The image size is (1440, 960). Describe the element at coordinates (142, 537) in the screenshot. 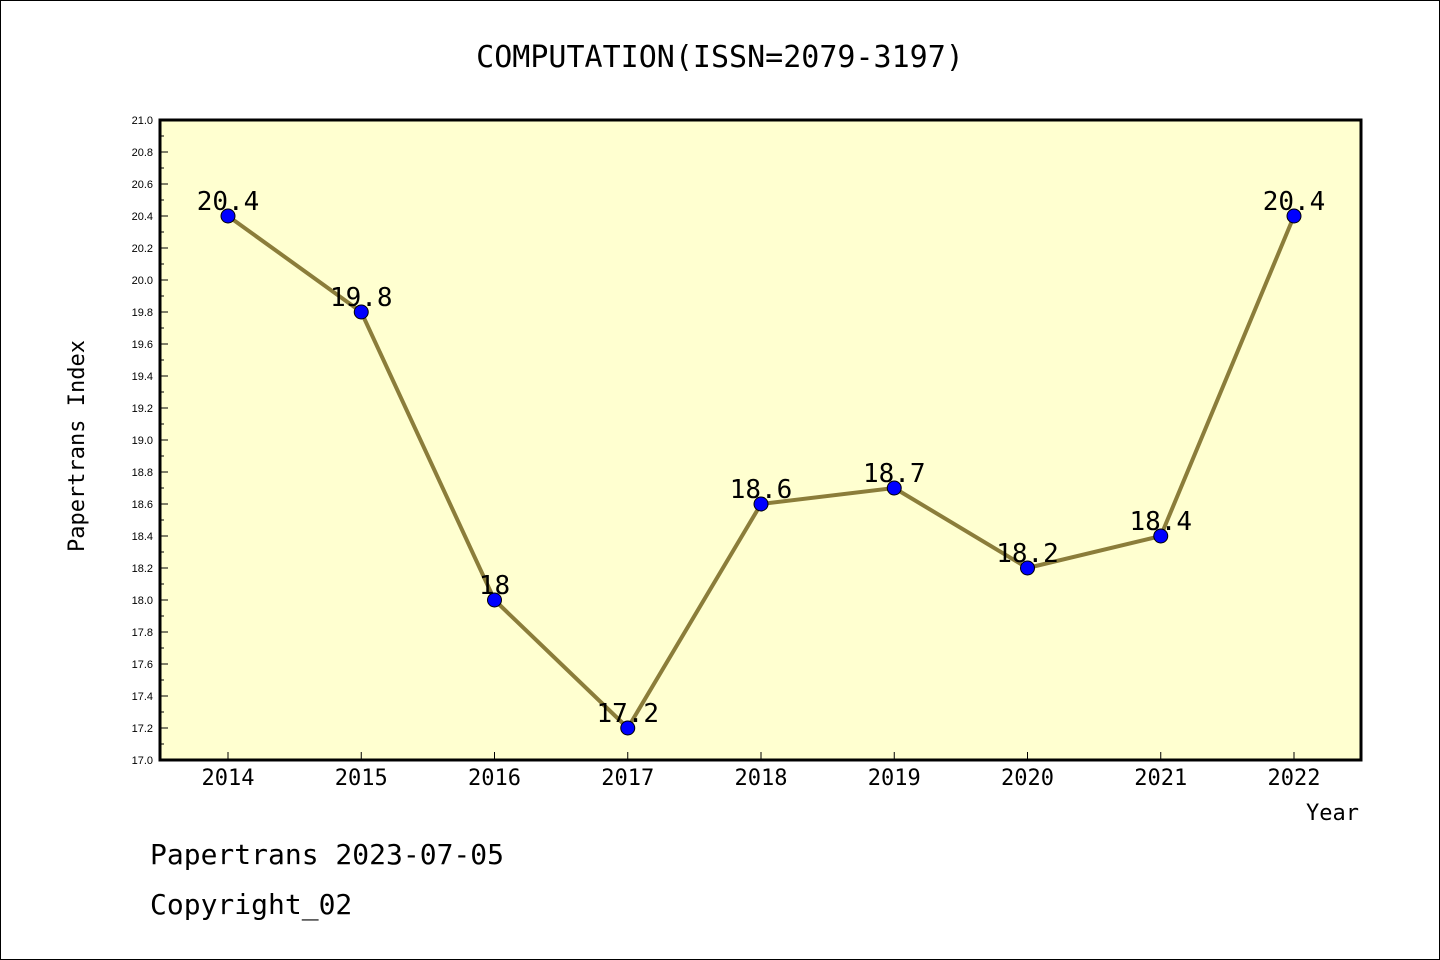

I see `y-tick-label: 18.4` at that location.